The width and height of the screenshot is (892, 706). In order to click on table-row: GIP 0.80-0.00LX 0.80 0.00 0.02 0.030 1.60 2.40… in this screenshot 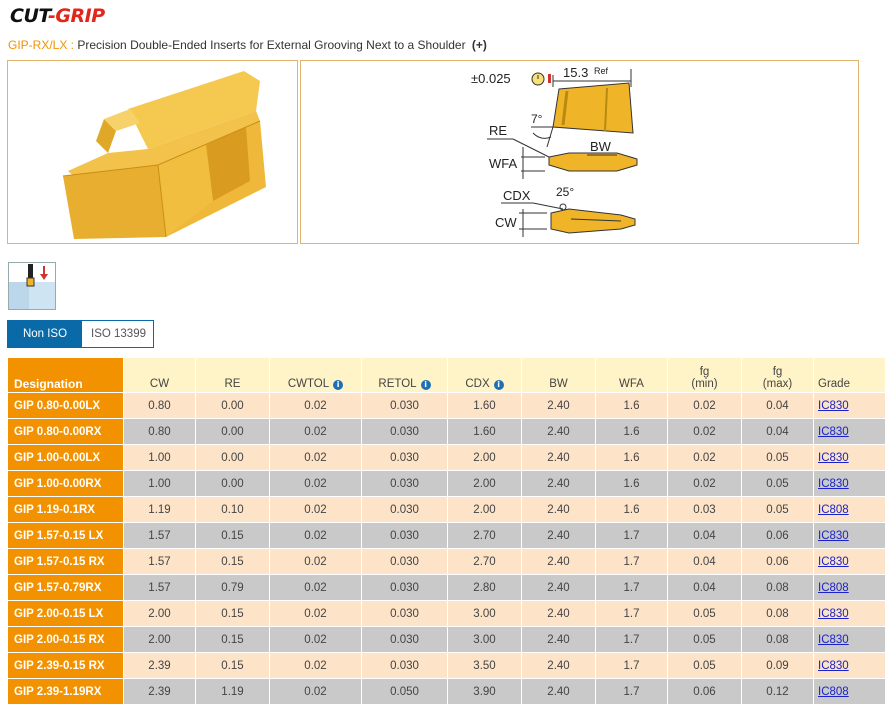, I will do `click(446, 405)`.